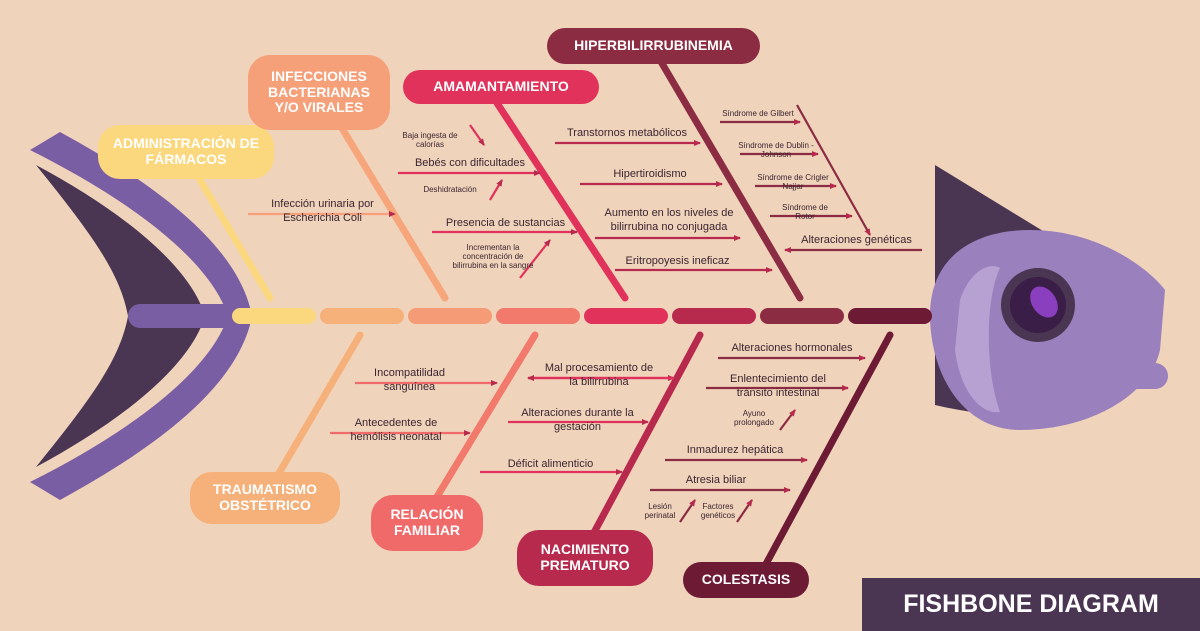  What do you see at coordinates (582, 316) in the screenshot?
I see `spine` at bounding box center [582, 316].